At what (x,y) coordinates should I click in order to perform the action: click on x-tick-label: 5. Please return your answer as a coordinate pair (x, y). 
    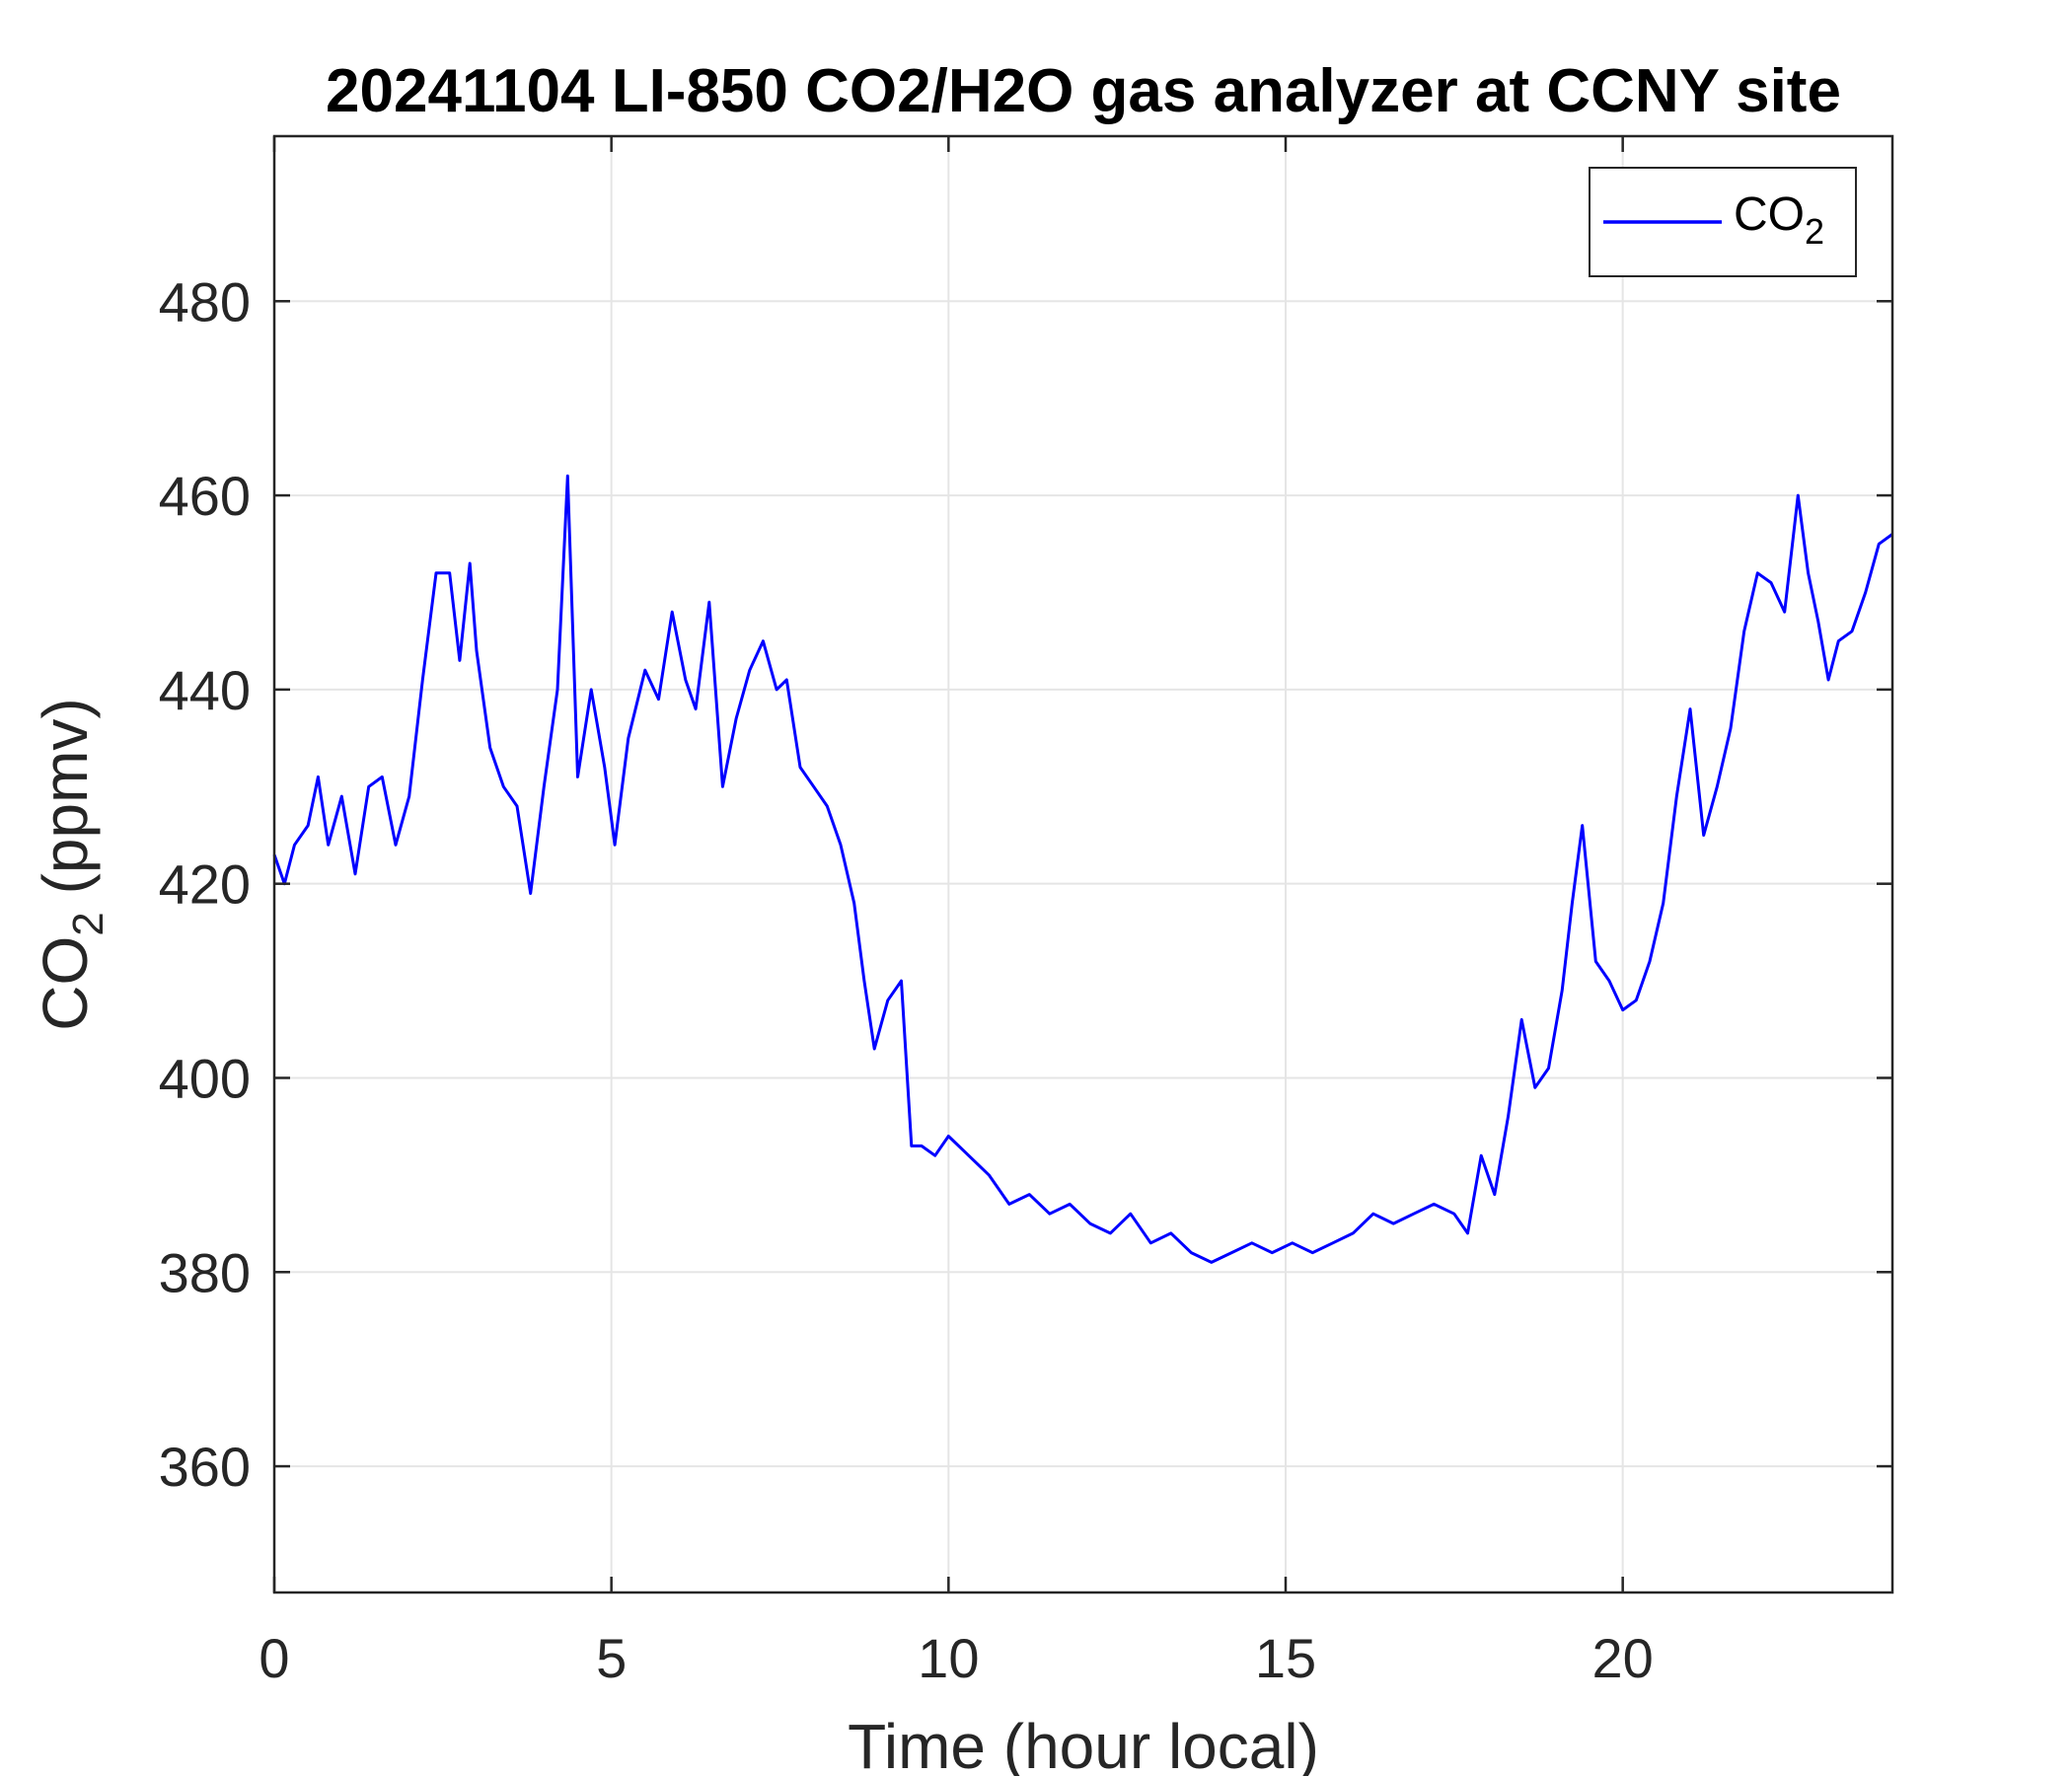
    Looking at the image, I should click on (611, 1658).